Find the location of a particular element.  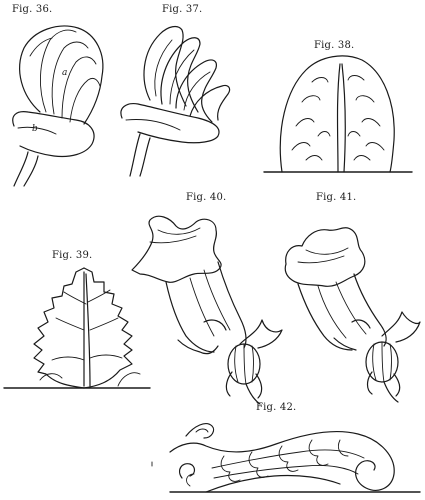

fig38-caption: Fig. 38. is located at coordinates (334, 45).